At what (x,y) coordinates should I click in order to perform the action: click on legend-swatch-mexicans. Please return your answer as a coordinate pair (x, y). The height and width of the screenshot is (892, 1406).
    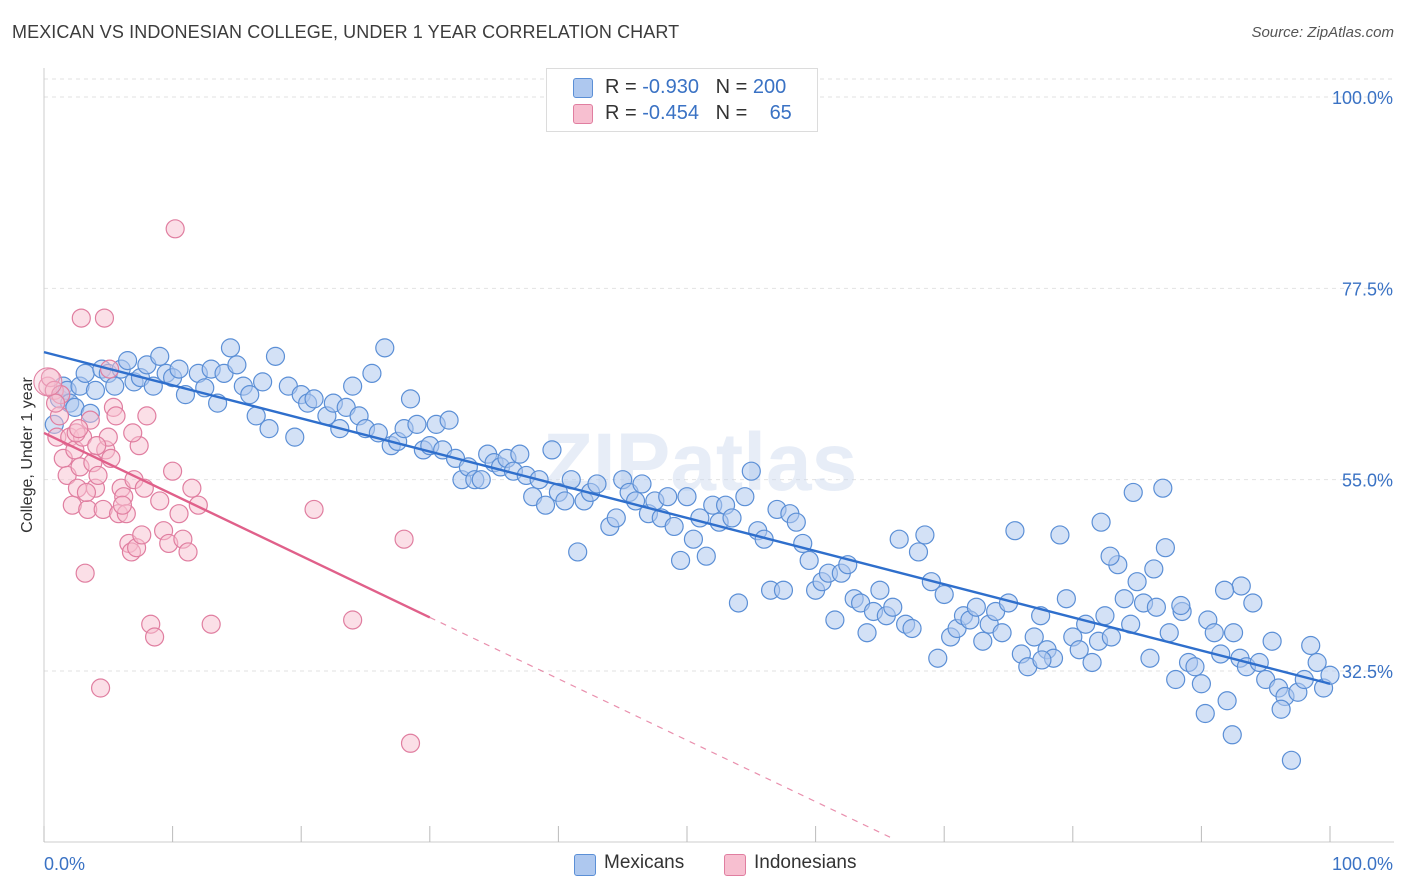
    Looking at the image, I should click on (583, 88).